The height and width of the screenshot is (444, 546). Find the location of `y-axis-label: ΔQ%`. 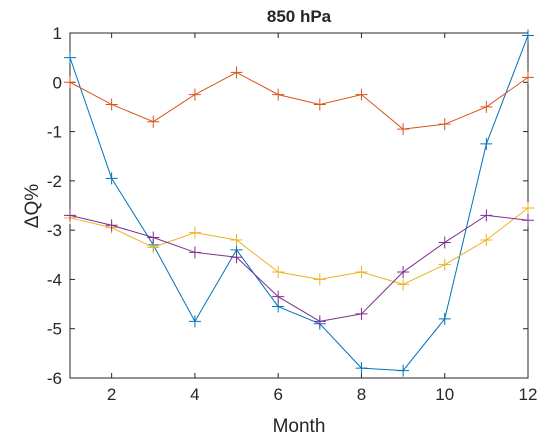

y-axis-label: ΔQ% is located at coordinates (32, 206).